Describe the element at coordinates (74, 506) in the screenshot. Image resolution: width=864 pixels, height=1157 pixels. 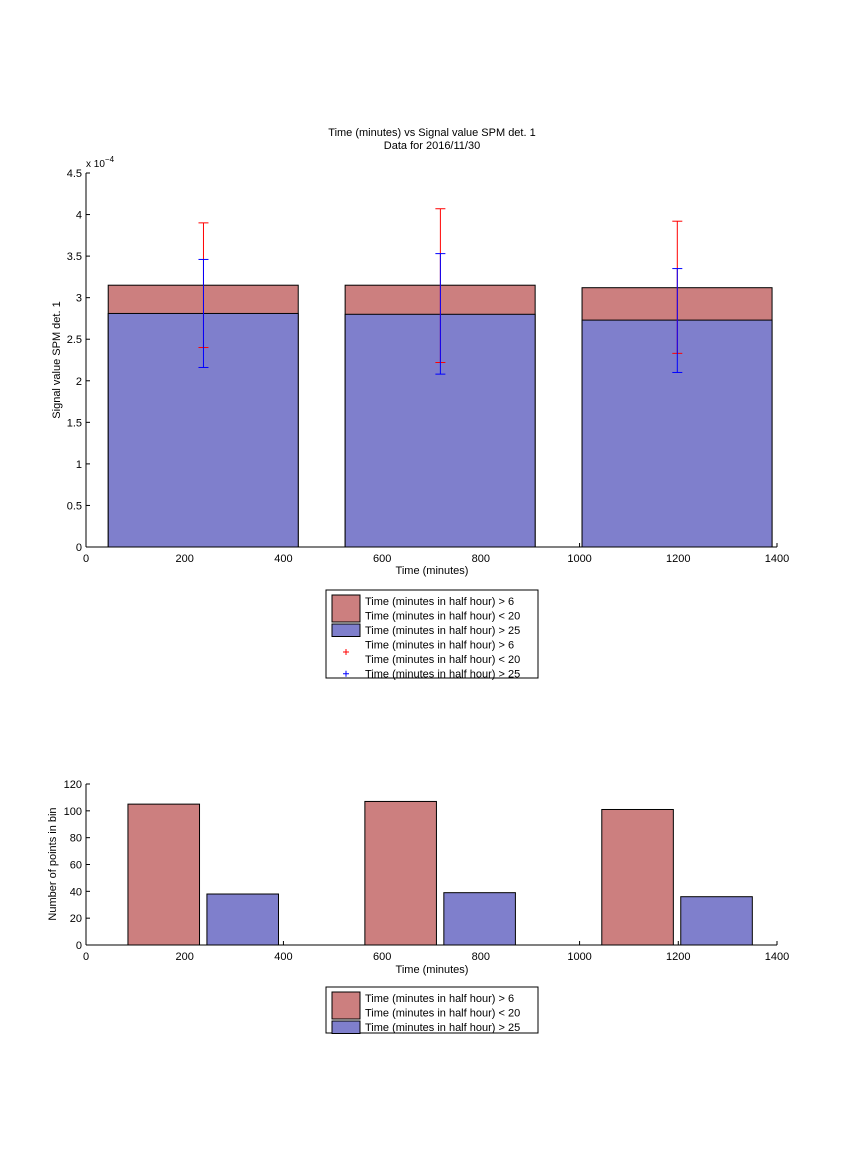
I see `chart1-y-tick-label: 0.5` at that location.